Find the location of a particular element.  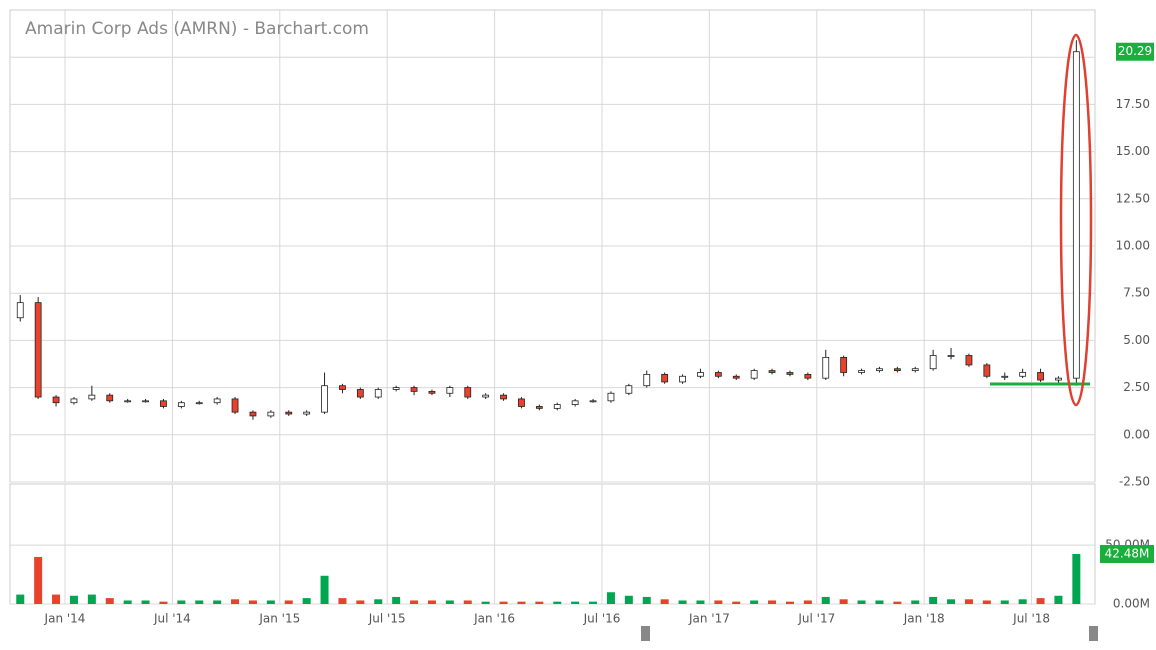

last-volume-label: 42.48M is located at coordinates (1127, 554).